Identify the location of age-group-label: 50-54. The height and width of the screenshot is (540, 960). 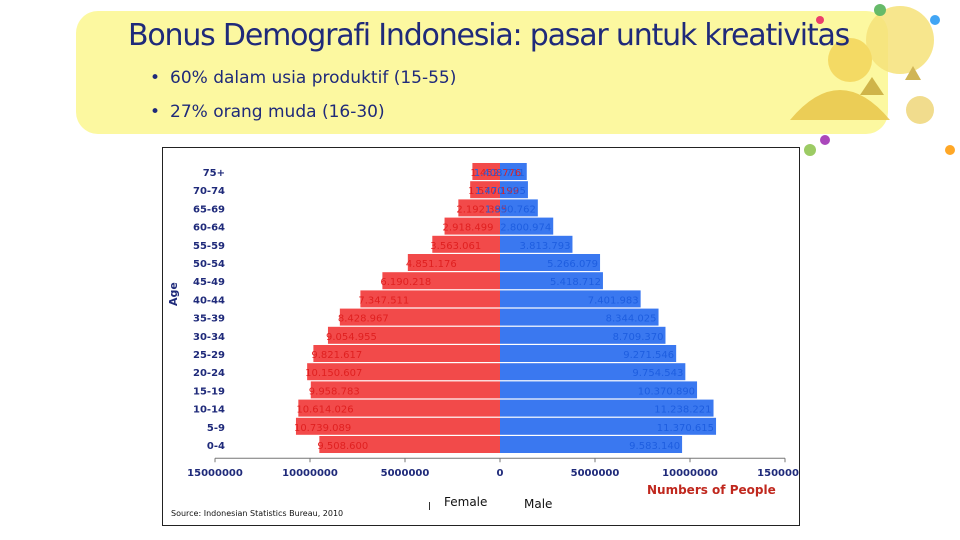
(209, 264).